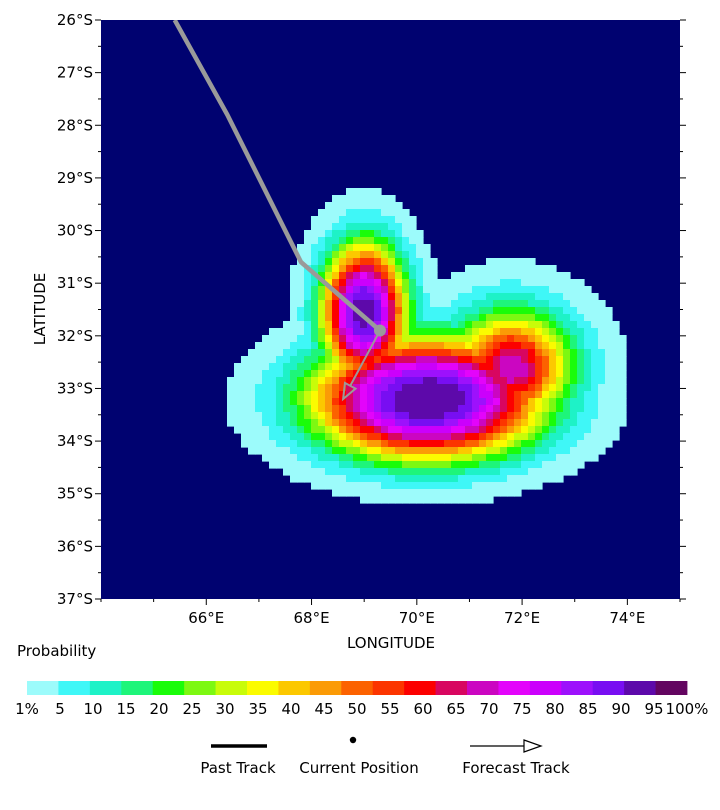 This screenshot has height=810, width=720. I want to click on lat-tick-label: 30°S, so click(75, 231).